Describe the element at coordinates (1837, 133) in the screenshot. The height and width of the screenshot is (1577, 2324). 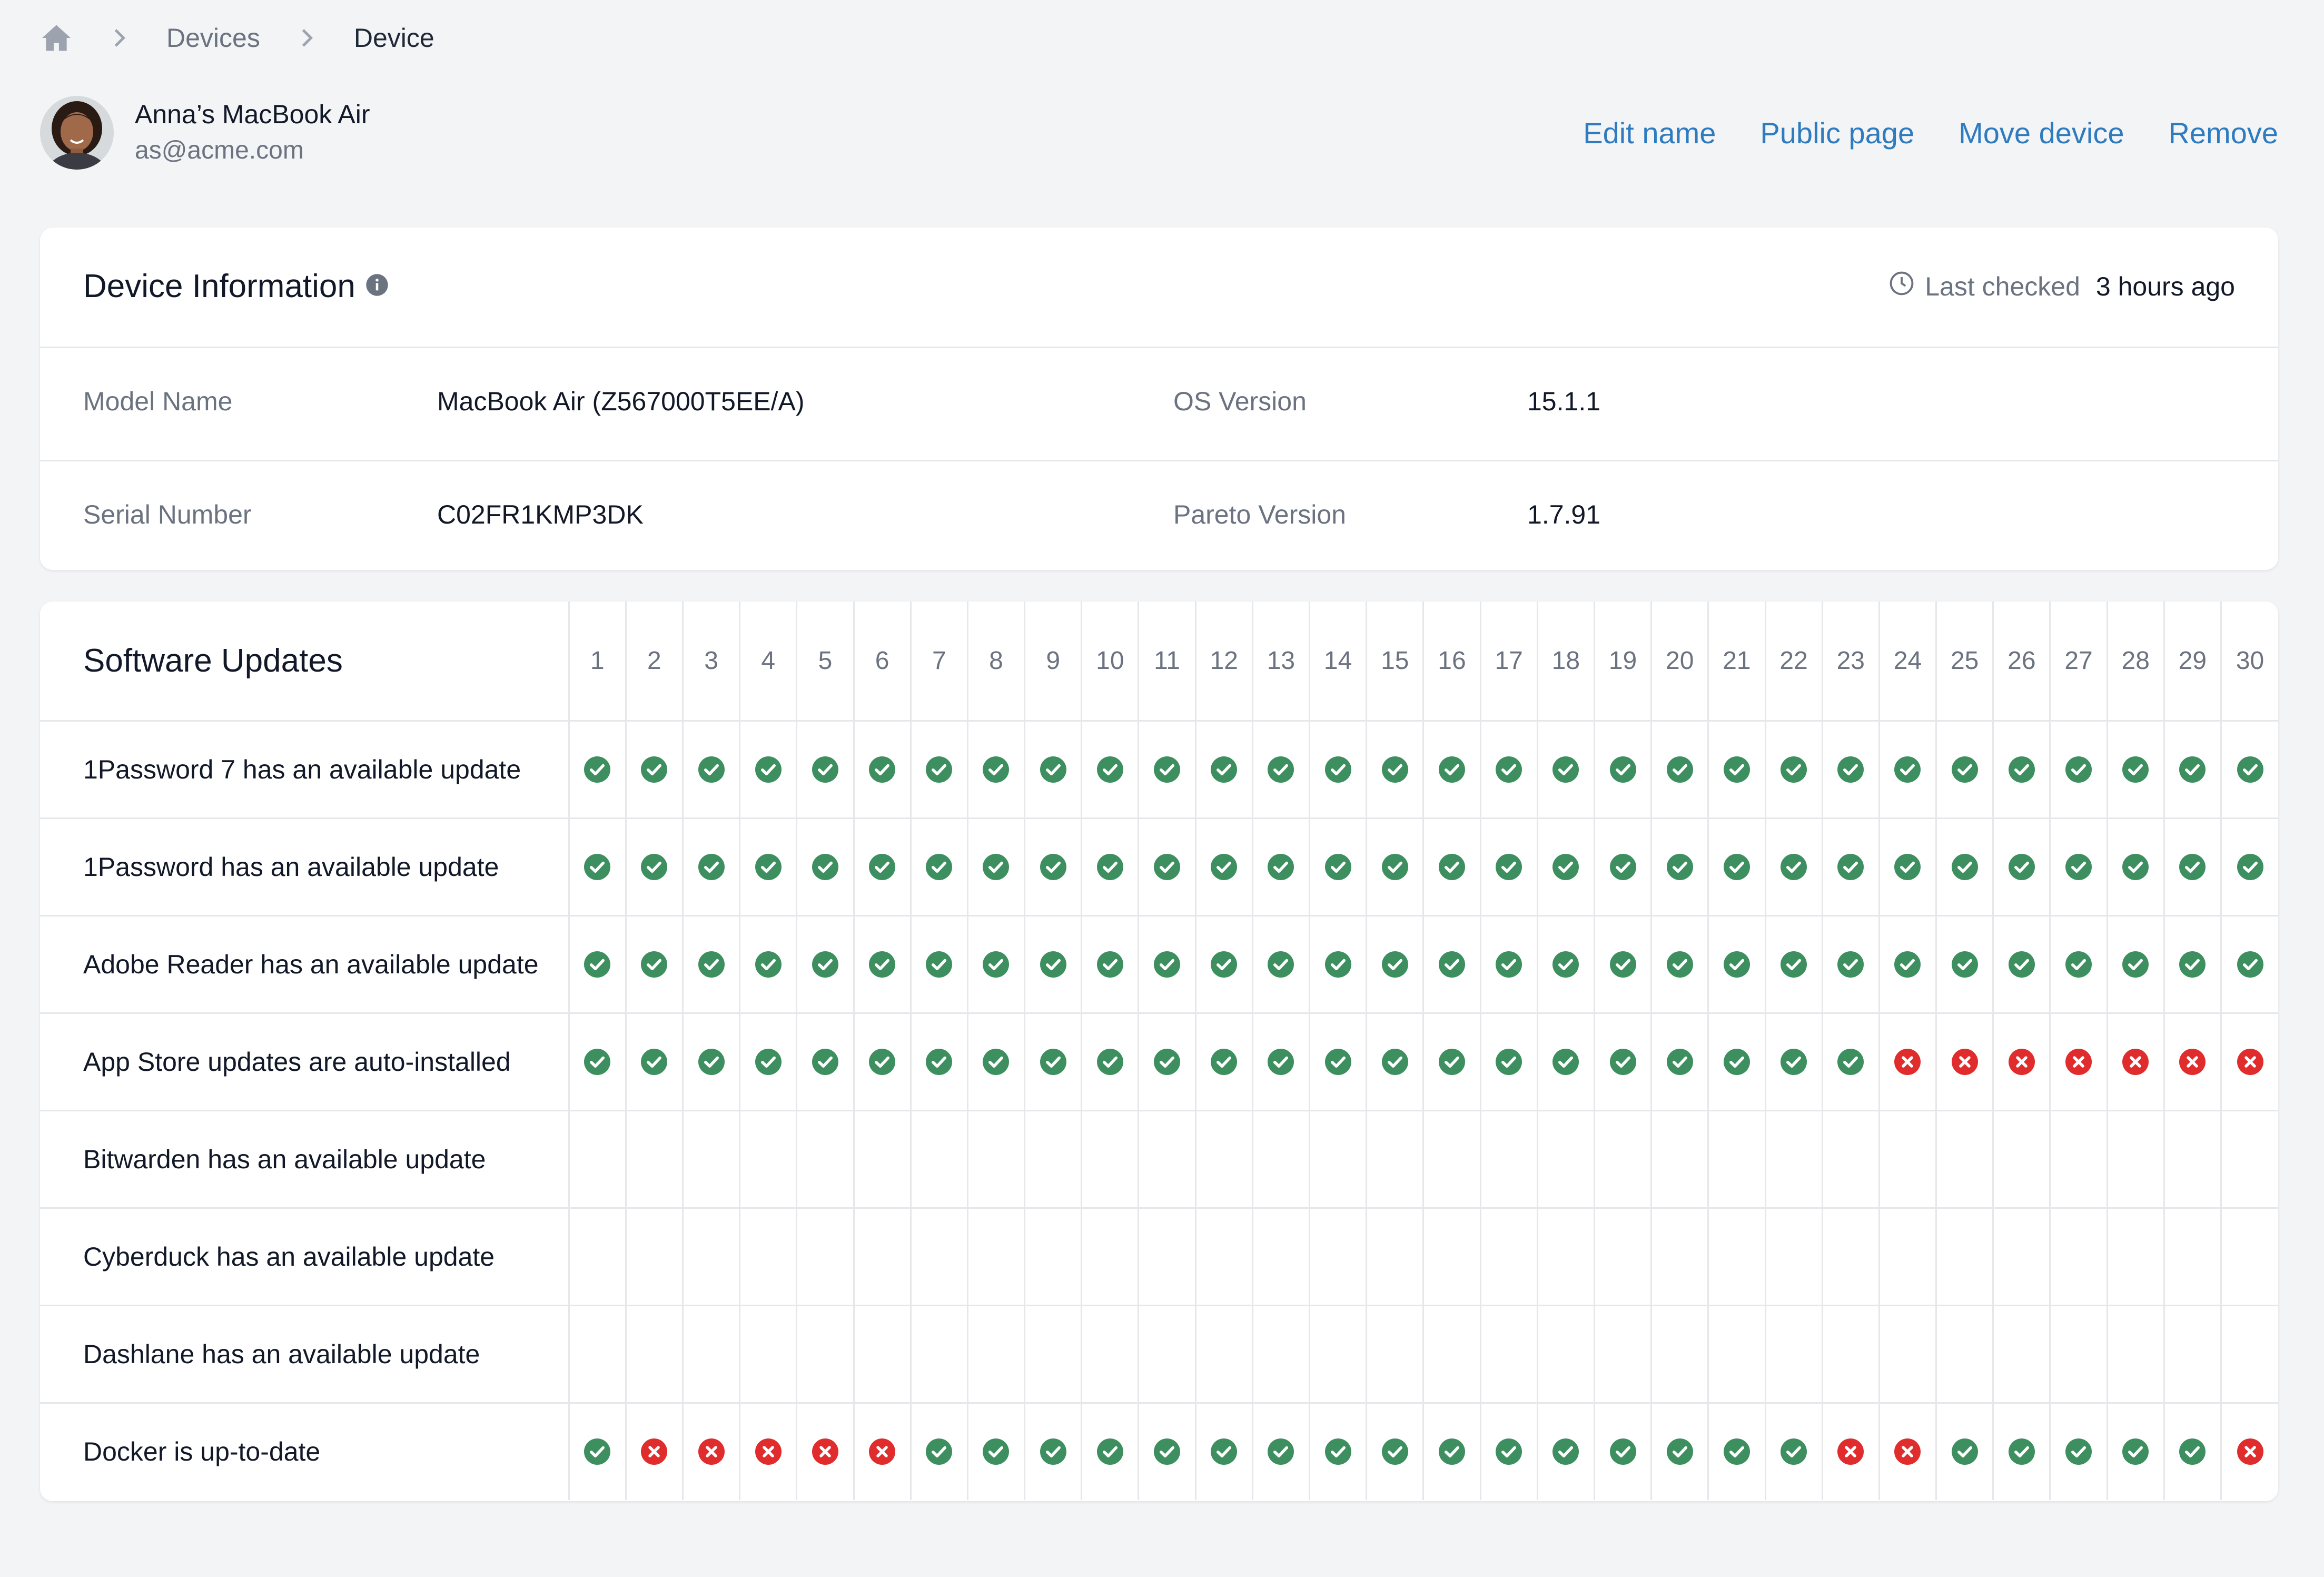
I see `public-page-link: Public page` at that location.